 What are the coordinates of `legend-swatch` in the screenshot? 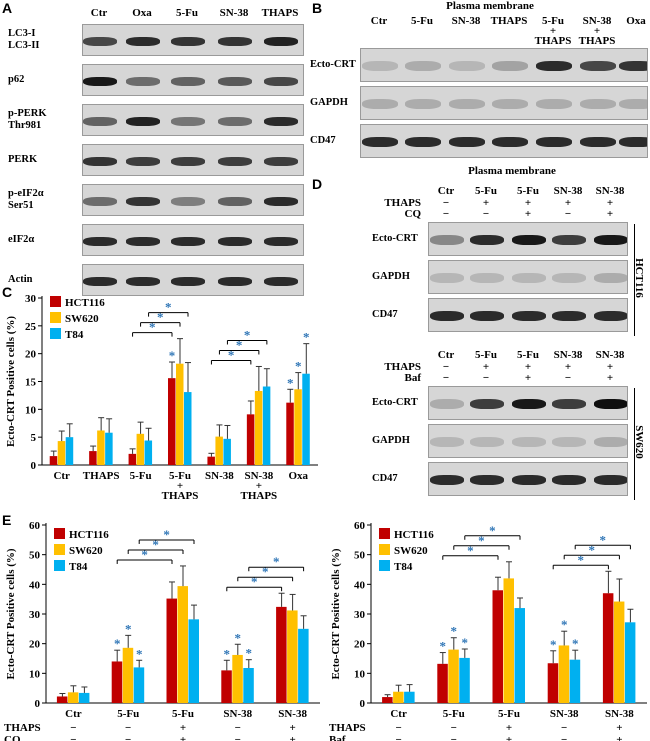 It's located at (384, 549).